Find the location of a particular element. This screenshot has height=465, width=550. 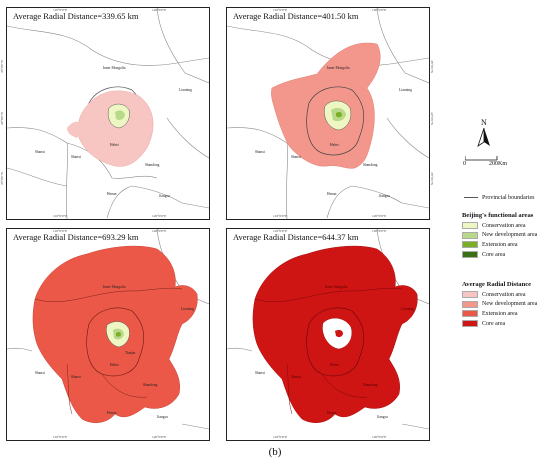

scale-bar: 0 200Km is located at coordinates (492, 163).